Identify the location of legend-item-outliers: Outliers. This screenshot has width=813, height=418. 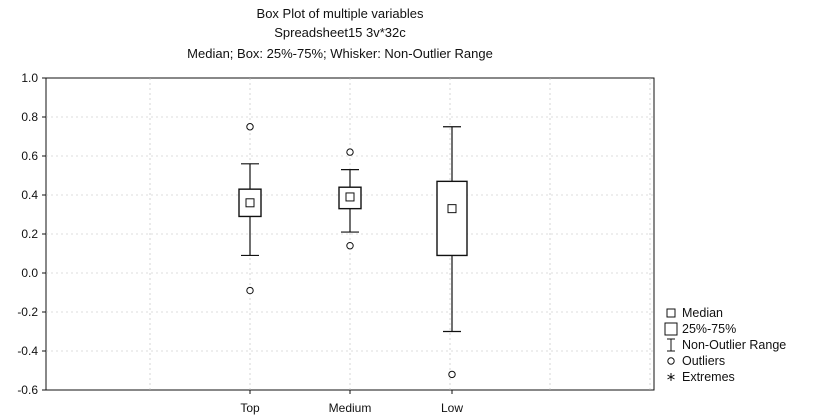
(725, 361).